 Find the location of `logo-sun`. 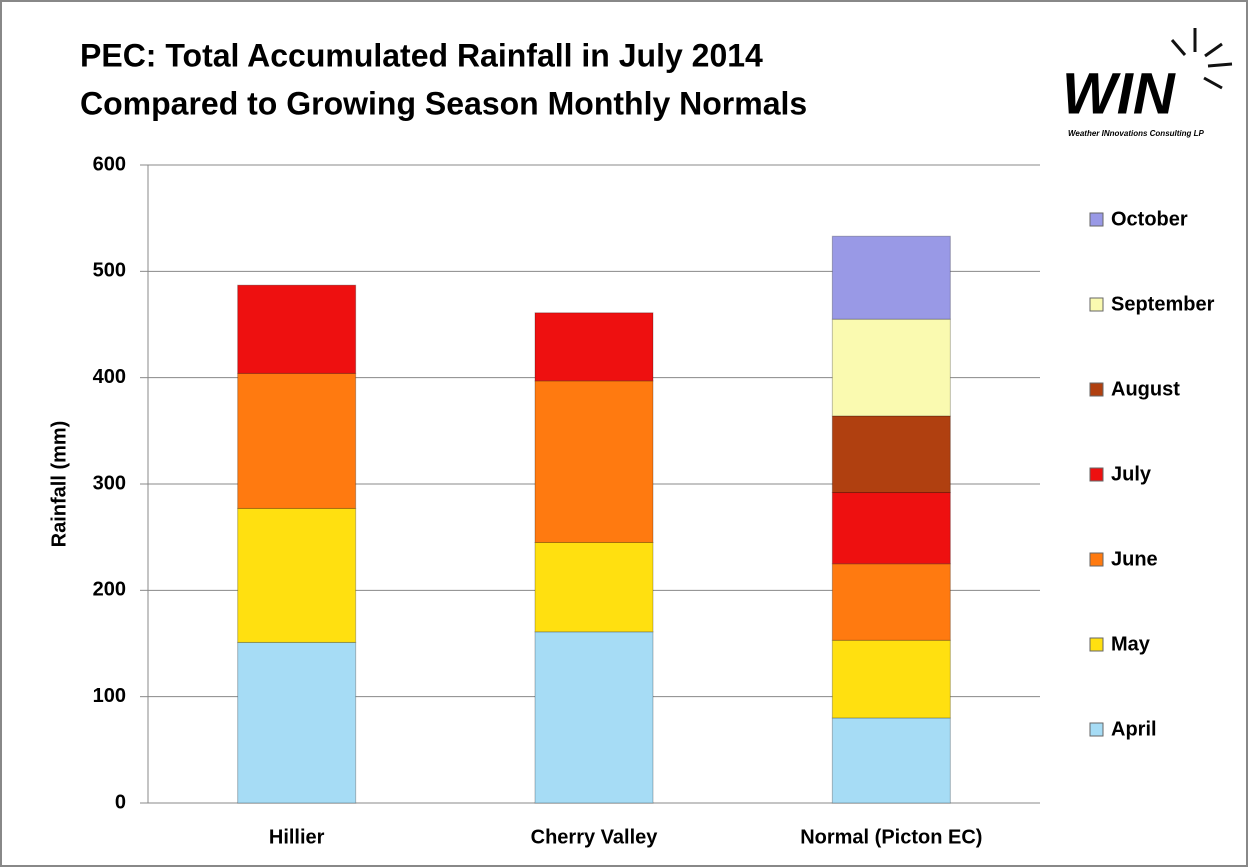

logo-sun is located at coordinates (1201, 59).